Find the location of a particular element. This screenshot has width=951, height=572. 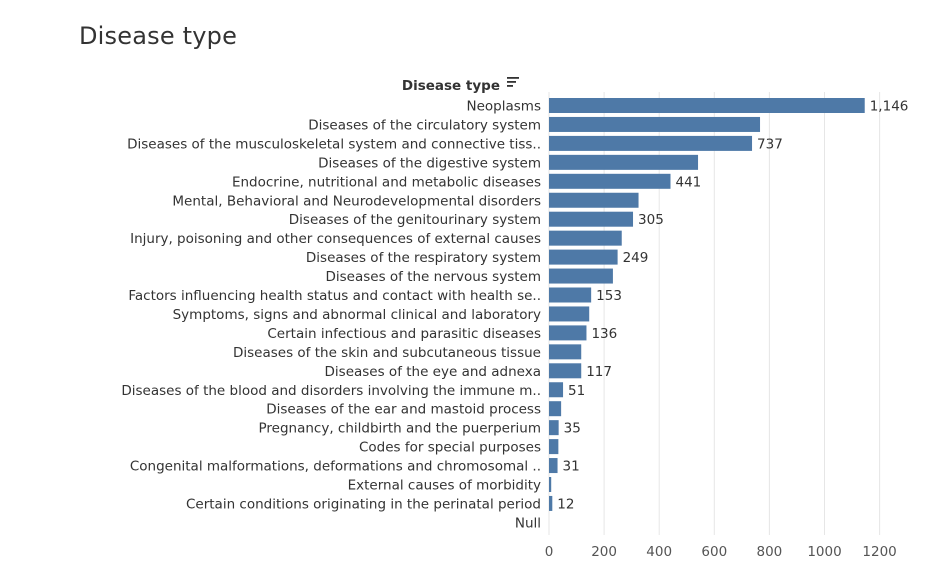

x-axis-ticks: 0 200 400 600 800 1000 1200 is located at coordinates (721, 552).